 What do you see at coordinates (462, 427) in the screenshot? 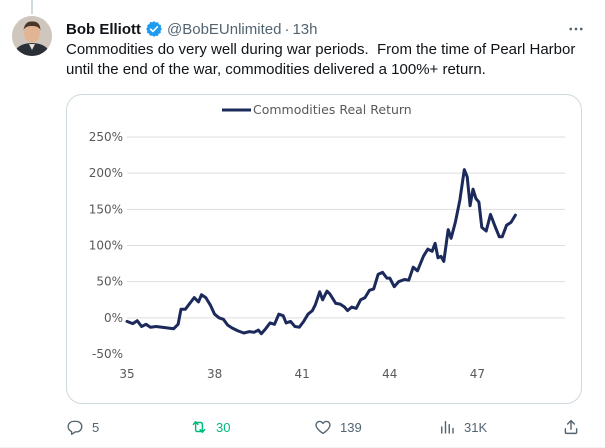
I see `views-button: 31K` at bounding box center [462, 427].